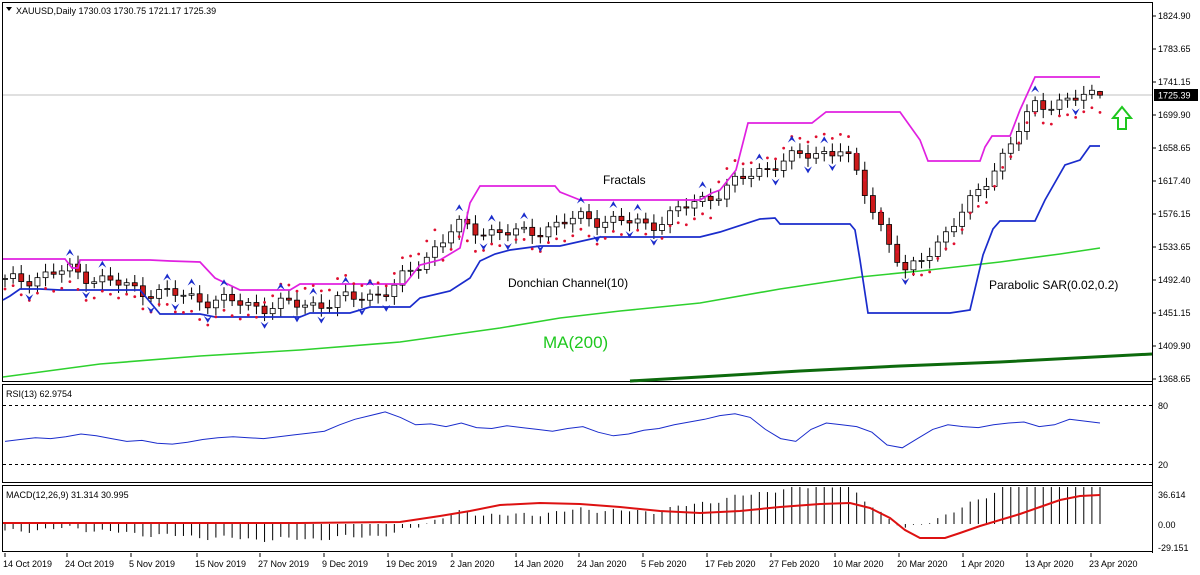 Image resolution: width=1200 pixels, height=575 pixels. I want to click on price-tick: 1368.65, so click(1174, 379).